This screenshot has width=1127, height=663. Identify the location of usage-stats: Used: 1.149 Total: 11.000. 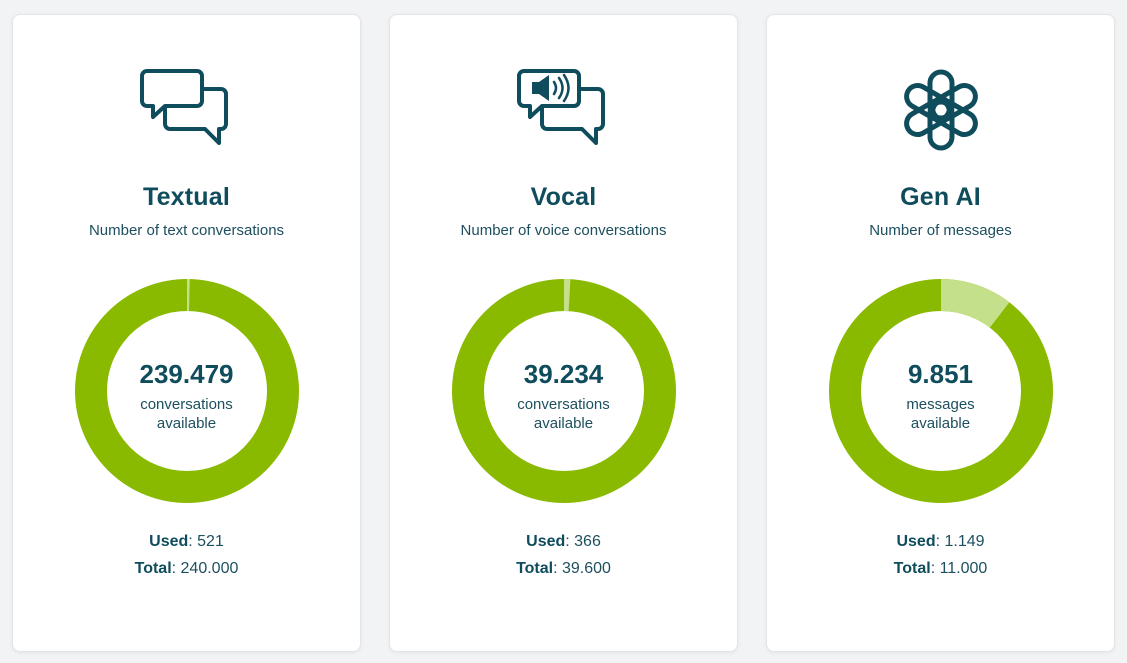
(940, 555).